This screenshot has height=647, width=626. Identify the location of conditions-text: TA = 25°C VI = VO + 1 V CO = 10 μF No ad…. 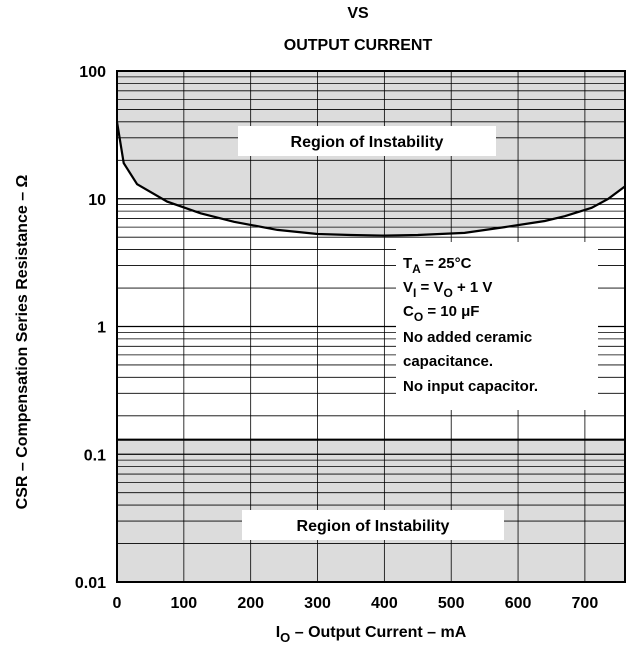
(470, 325).